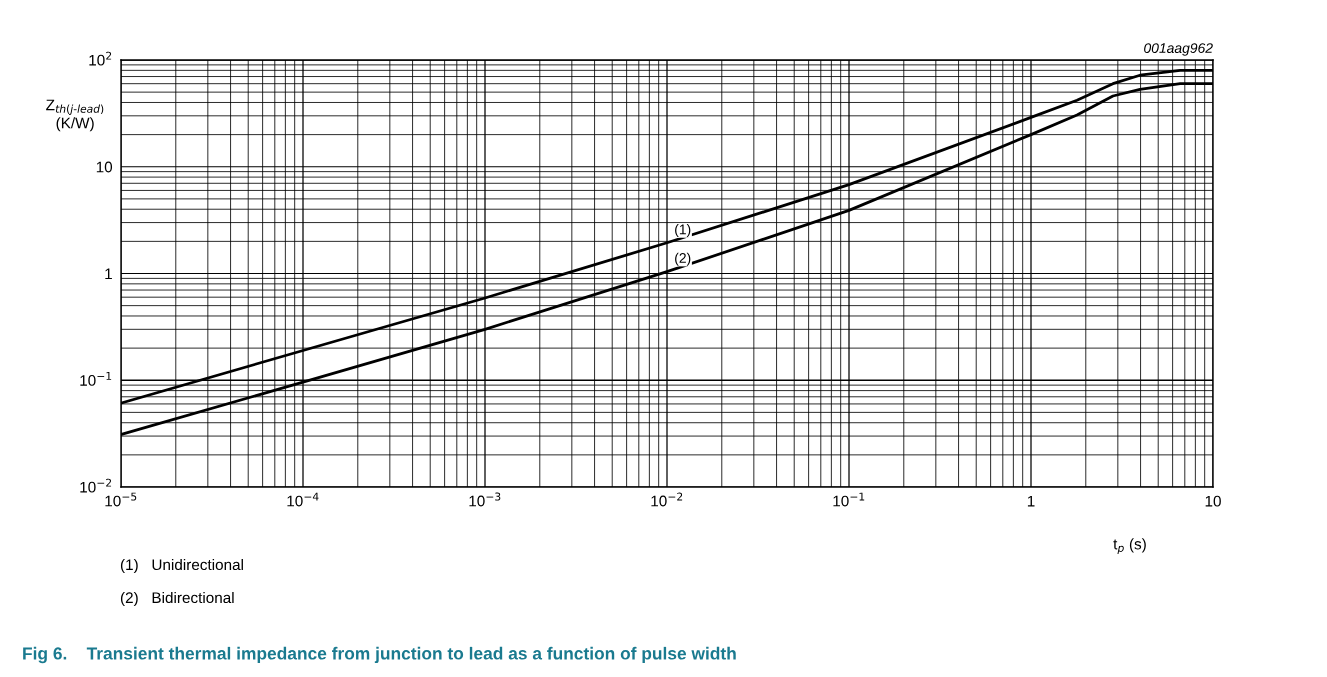 The width and height of the screenshot is (1327, 677). I want to click on x-tick-label: 10$^{−3}$, so click(485, 499).